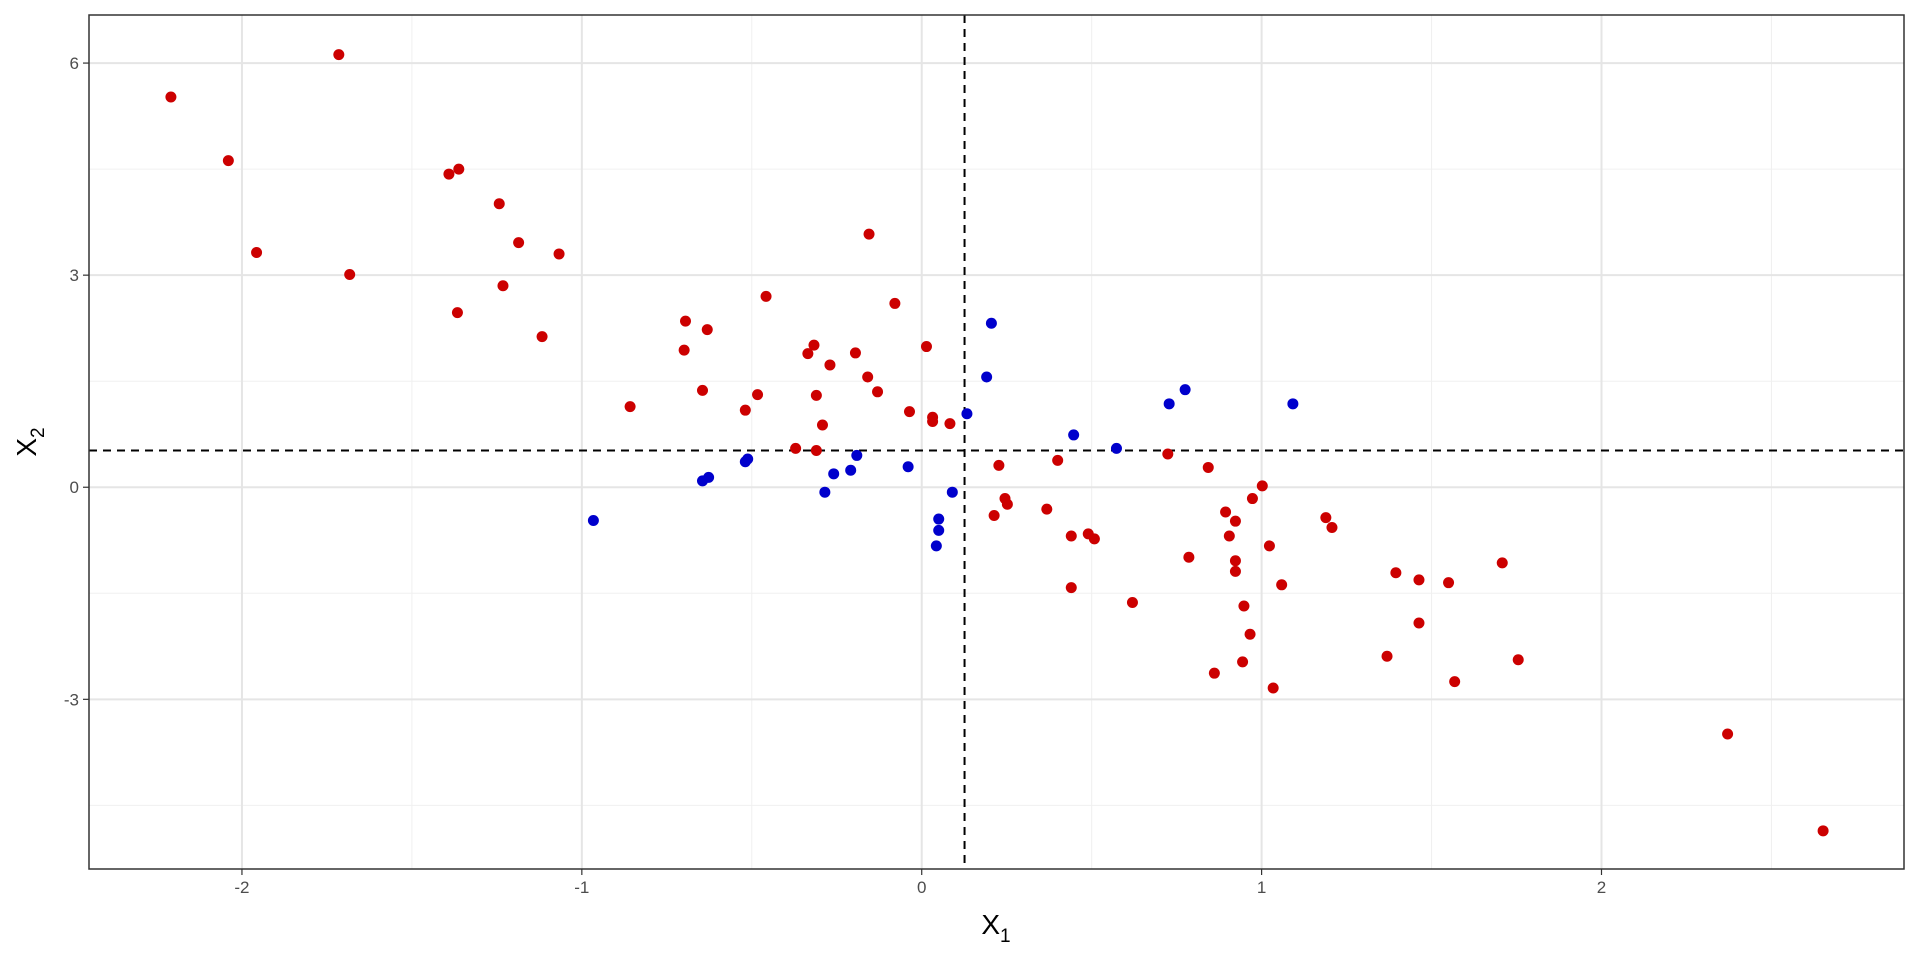 Image resolution: width=1920 pixels, height=965 pixels. I want to click on y-tick-label: 3, so click(74, 275).